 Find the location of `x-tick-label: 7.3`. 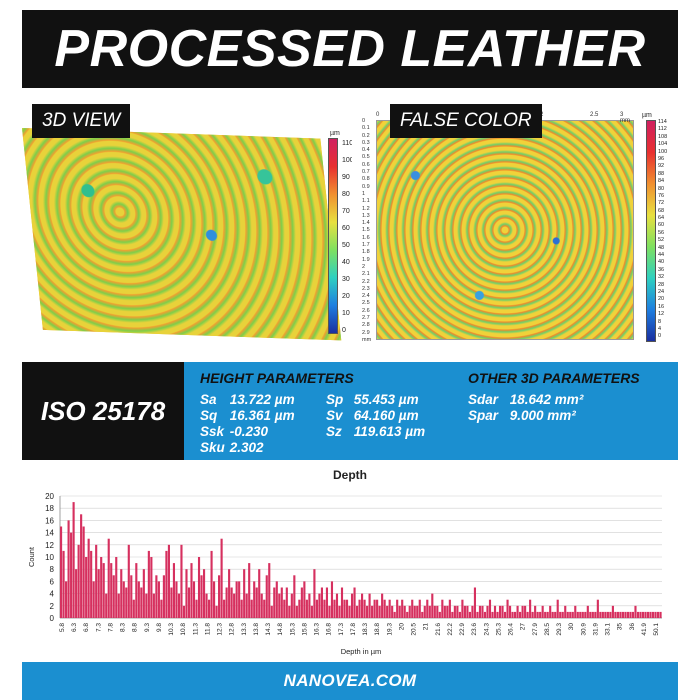

x-tick-label: 7.3 is located at coordinates (98, 627).